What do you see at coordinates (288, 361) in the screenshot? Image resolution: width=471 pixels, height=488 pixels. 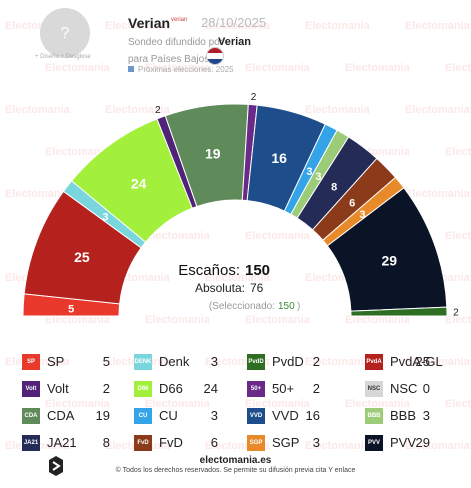 I see `legend-party-name: PvdD` at bounding box center [288, 361].